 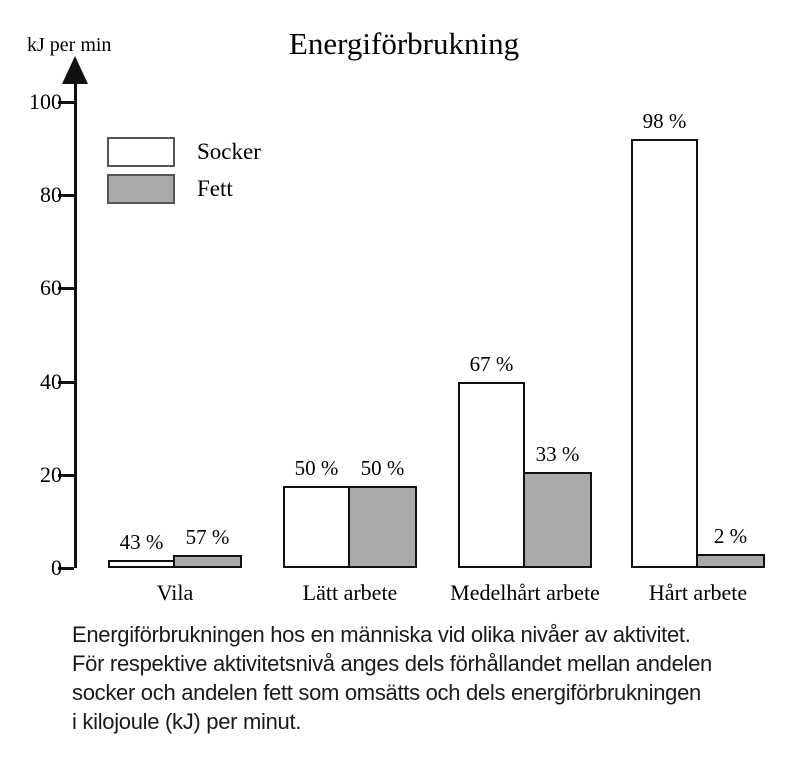 What do you see at coordinates (141, 152) in the screenshot?
I see `socker-swatch` at bounding box center [141, 152].